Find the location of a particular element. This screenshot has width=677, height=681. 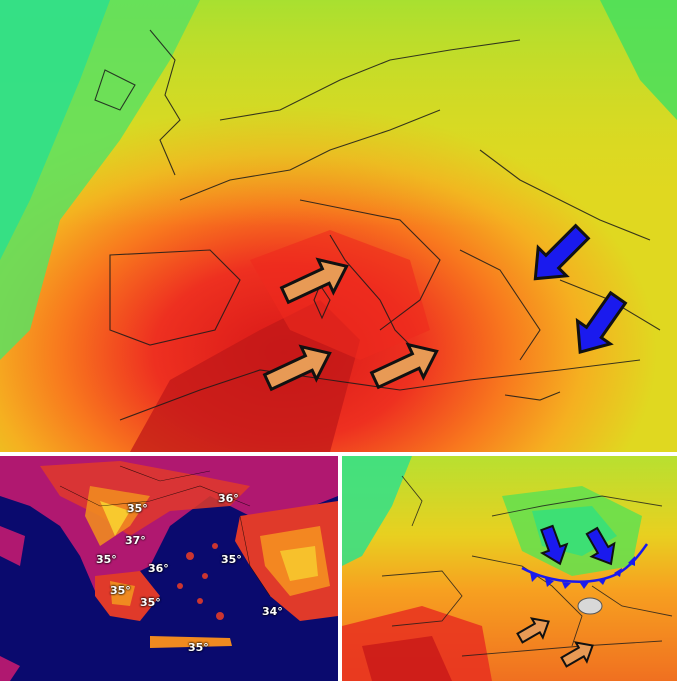

cold-front-line is located at coordinates (585, 563).